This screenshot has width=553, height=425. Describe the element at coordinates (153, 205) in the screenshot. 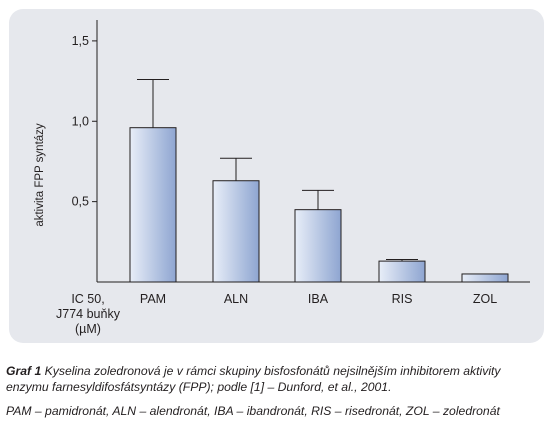

I see `bar-pam` at that location.